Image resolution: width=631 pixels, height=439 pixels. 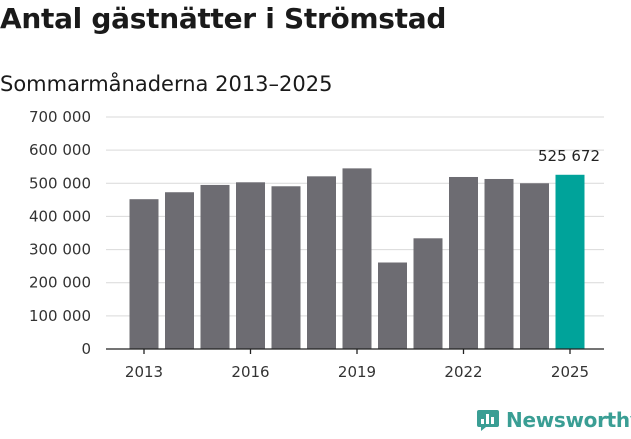 I want to click on y-tick-label: 0, so click(x=86, y=349).